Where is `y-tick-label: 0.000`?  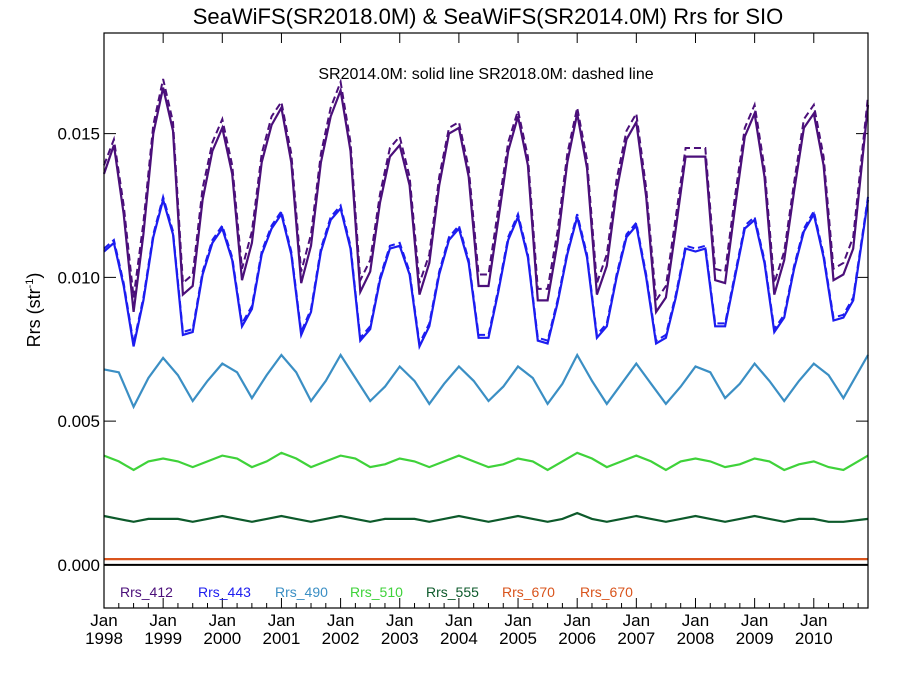 y-tick-label: 0.000 is located at coordinates (78, 565).